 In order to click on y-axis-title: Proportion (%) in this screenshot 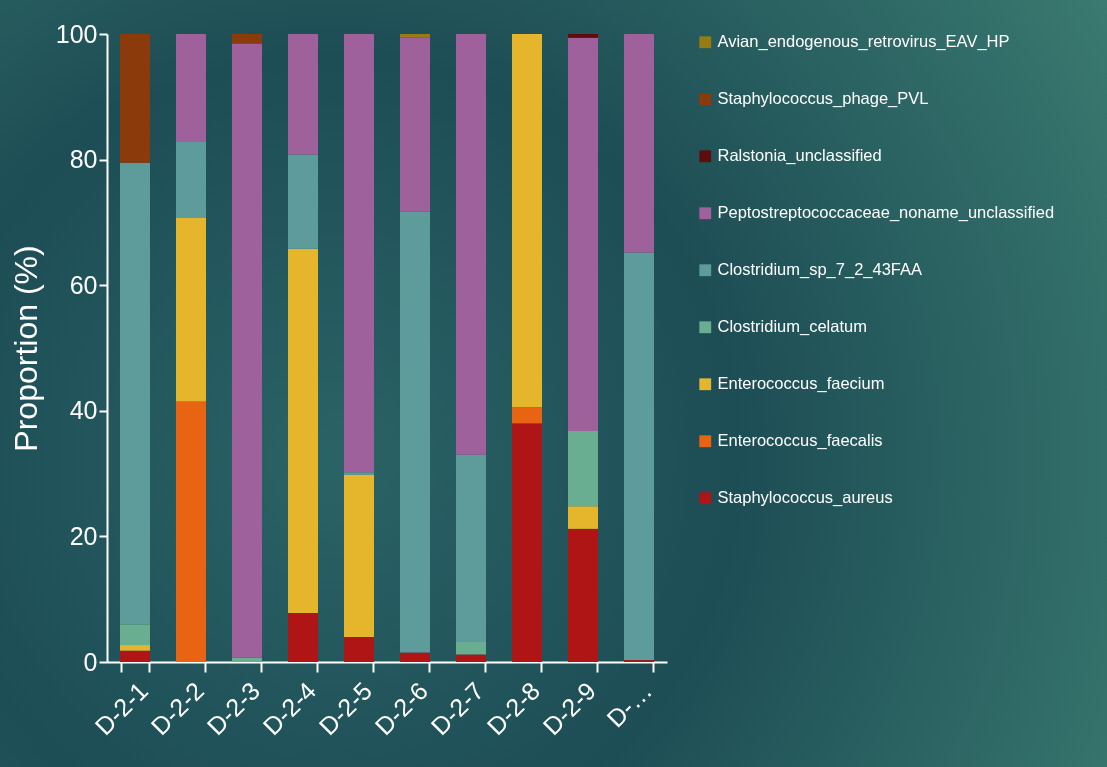, I will do `click(25, 348)`.